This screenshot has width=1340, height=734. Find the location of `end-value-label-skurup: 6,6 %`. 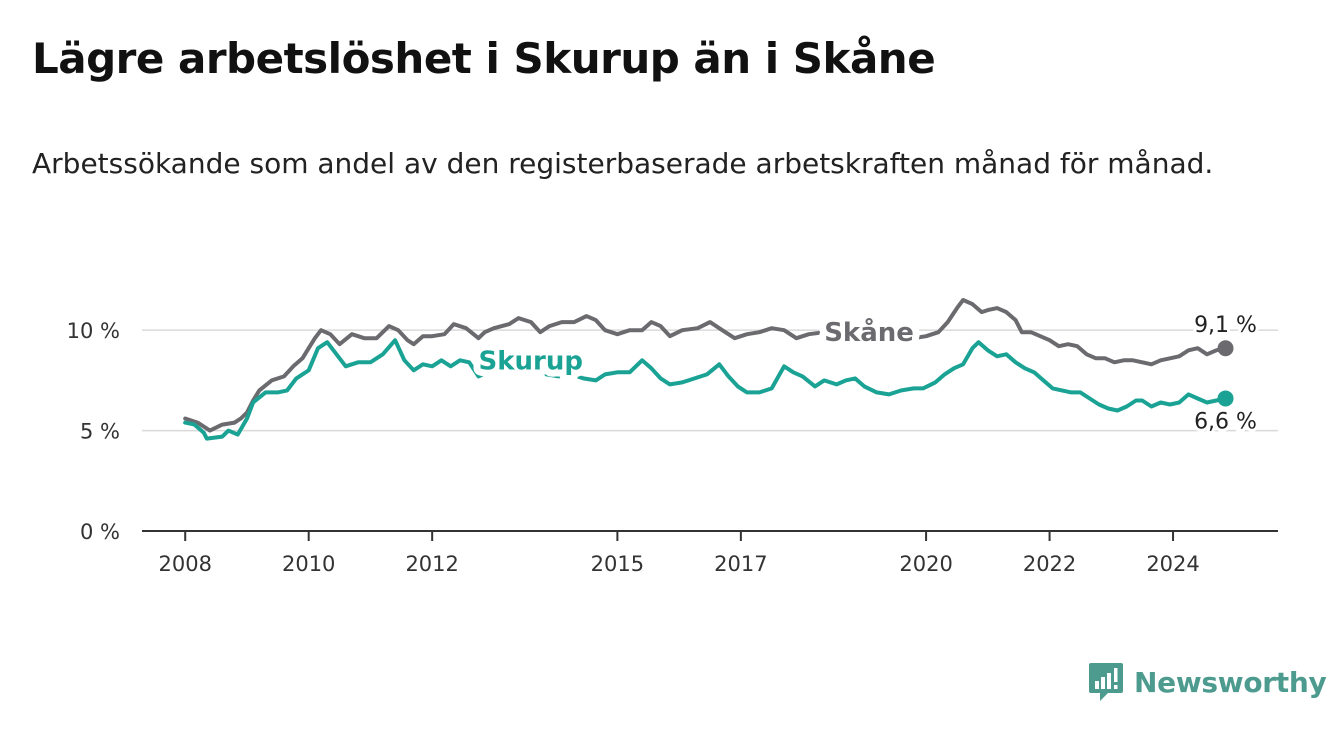

end-value-label-skurup: 6,6 % is located at coordinates (1225, 421).